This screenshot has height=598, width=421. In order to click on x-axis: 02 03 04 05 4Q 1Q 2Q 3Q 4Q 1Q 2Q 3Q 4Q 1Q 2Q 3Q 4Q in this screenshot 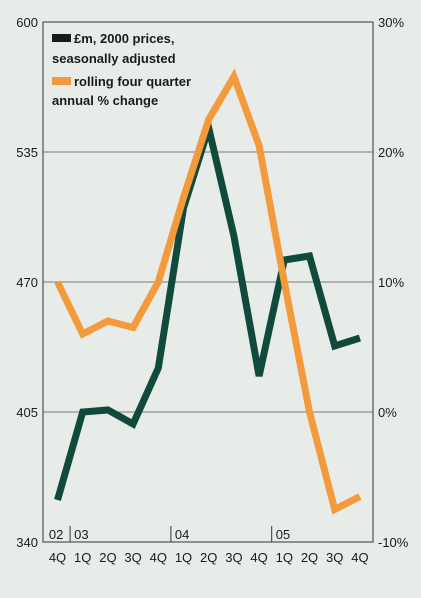, I will do `click(209, 545)`.